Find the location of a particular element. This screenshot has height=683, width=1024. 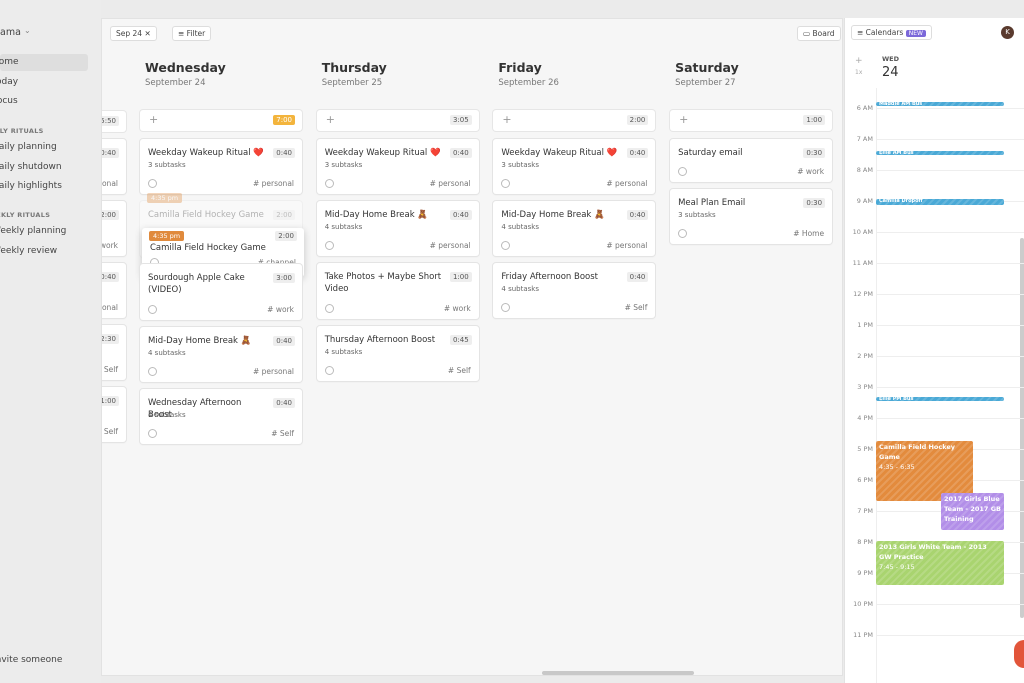

avatar: K is located at coordinates (1007, 32).